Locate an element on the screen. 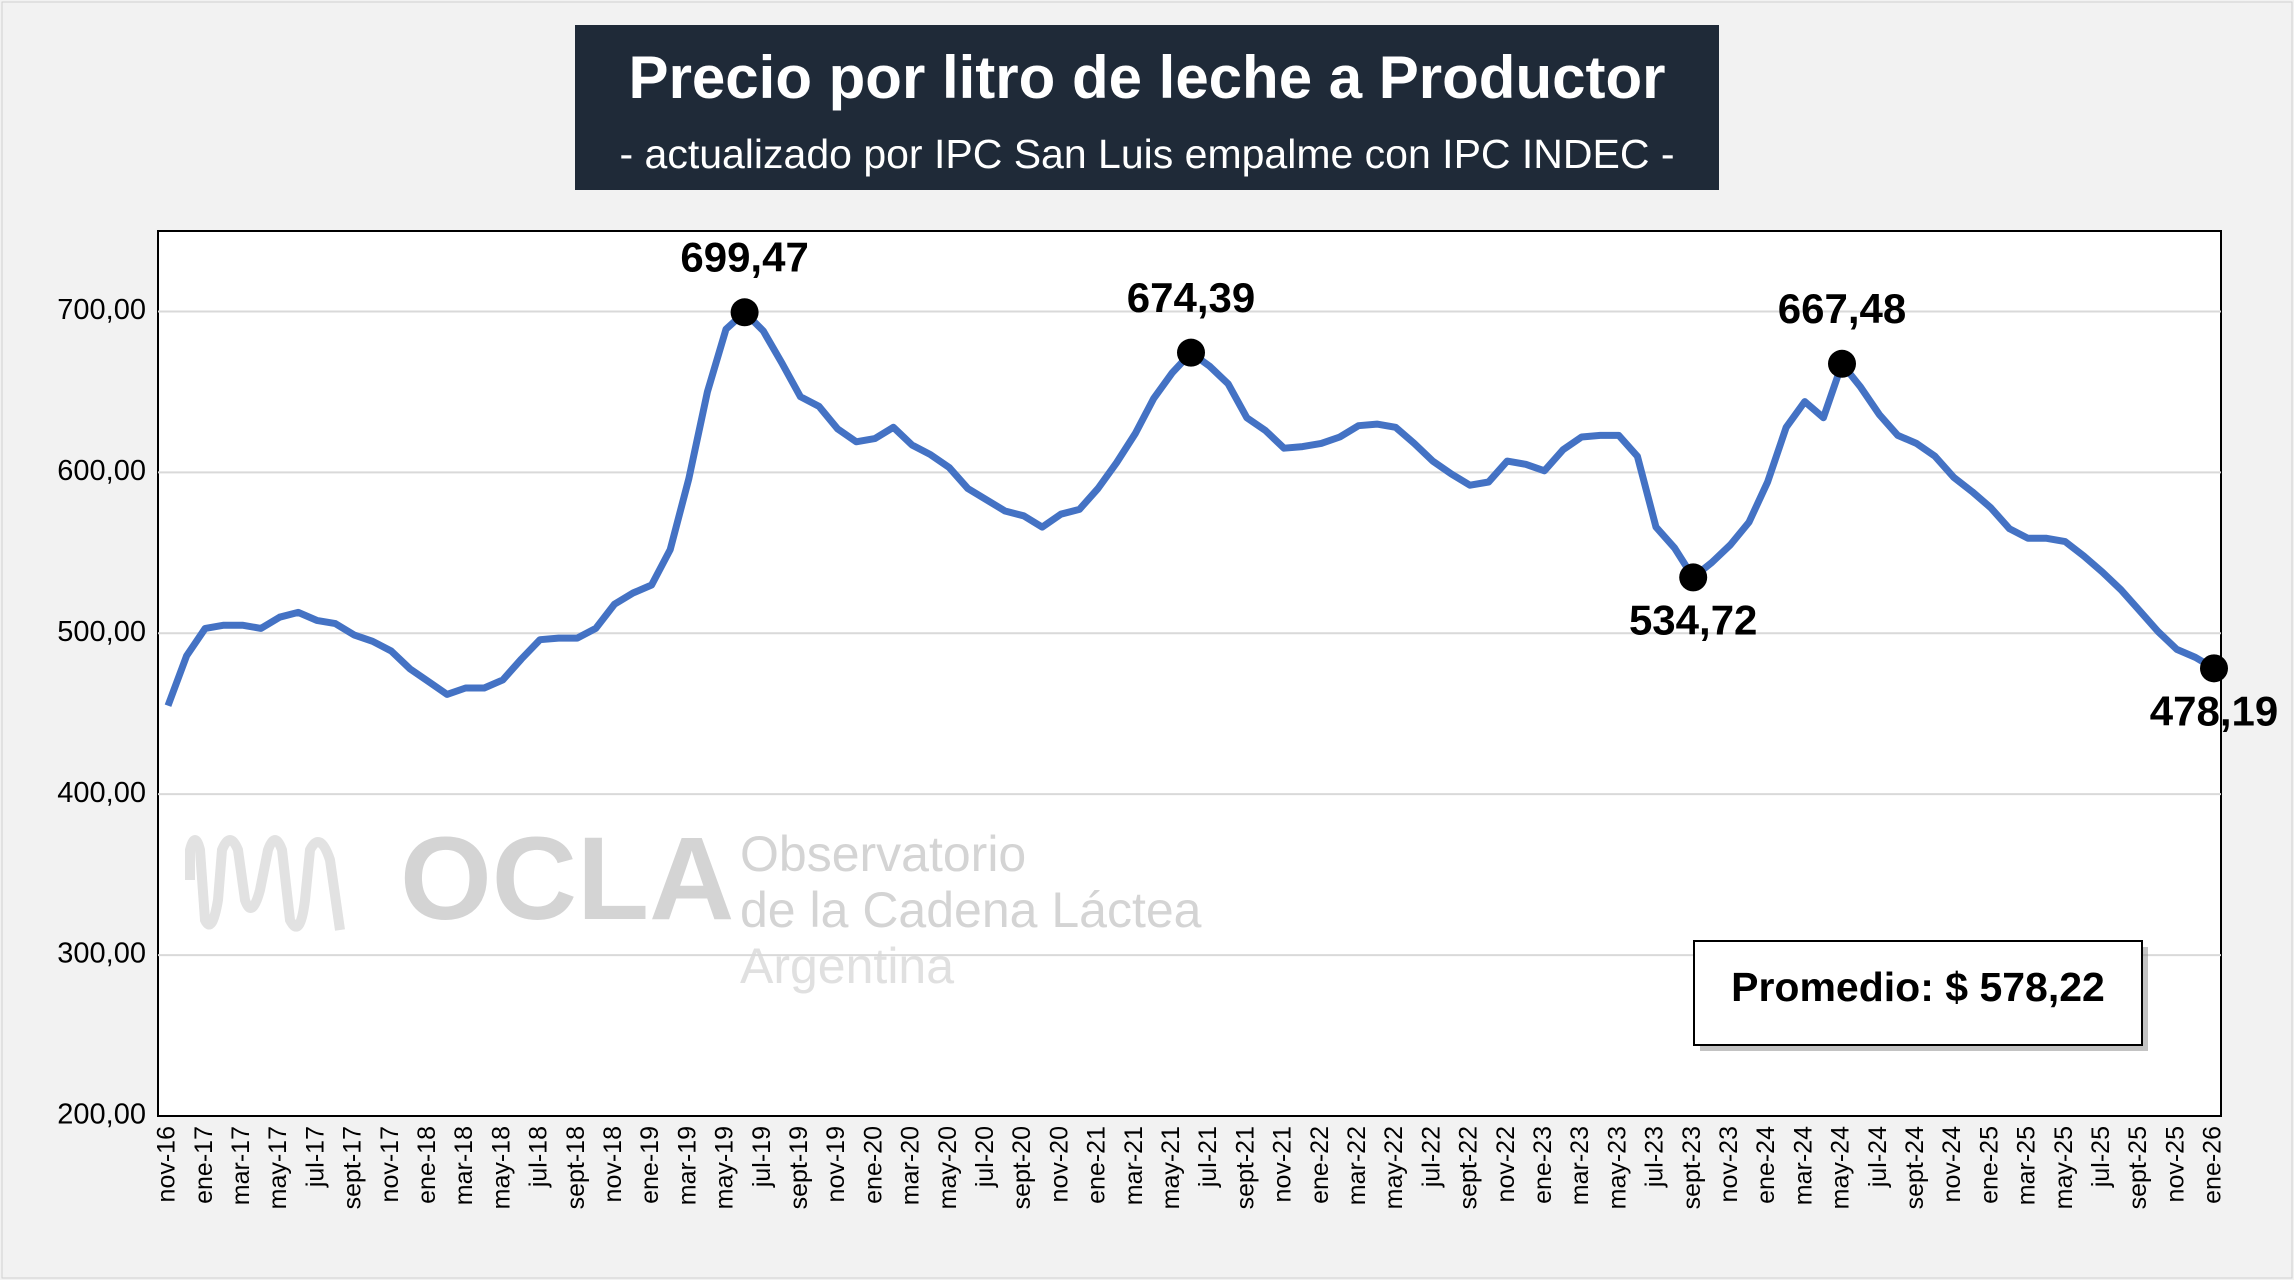  data-label: 478,19 is located at coordinates (2214, 710).